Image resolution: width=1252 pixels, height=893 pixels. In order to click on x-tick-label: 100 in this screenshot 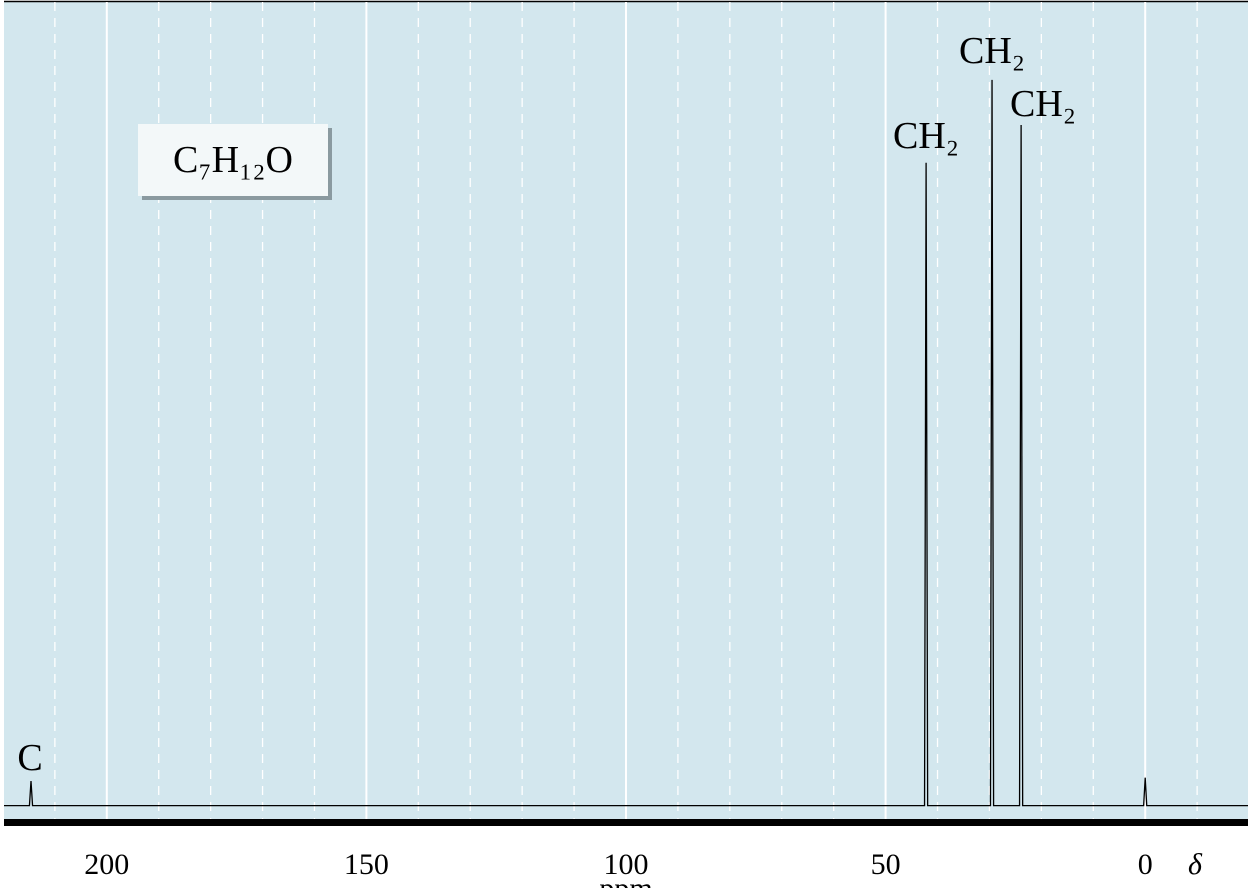, I will do `click(626, 864)`.